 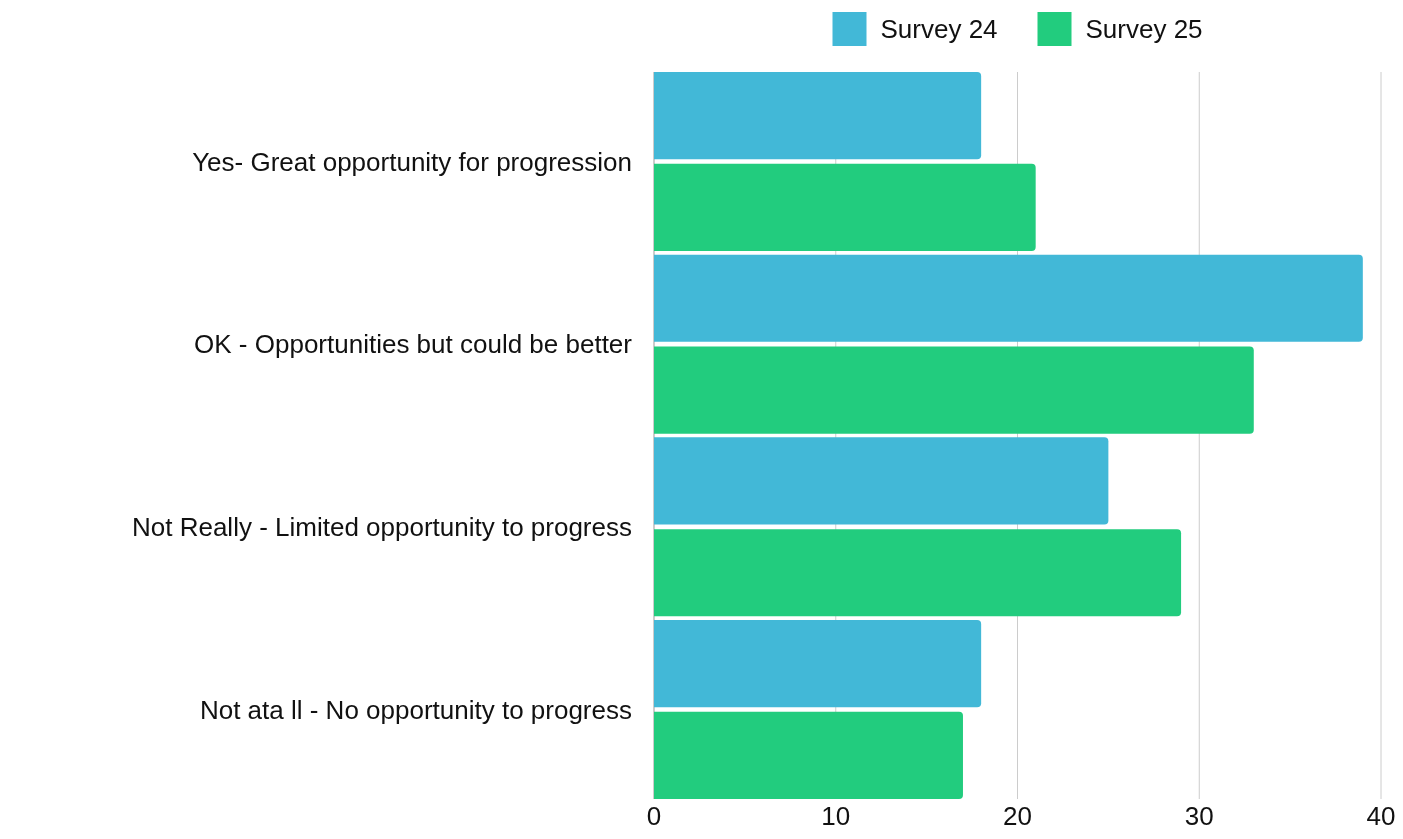 What do you see at coordinates (1381, 816) in the screenshot?
I see `x-tick-label: 40` at bounding box center [1381, 816].